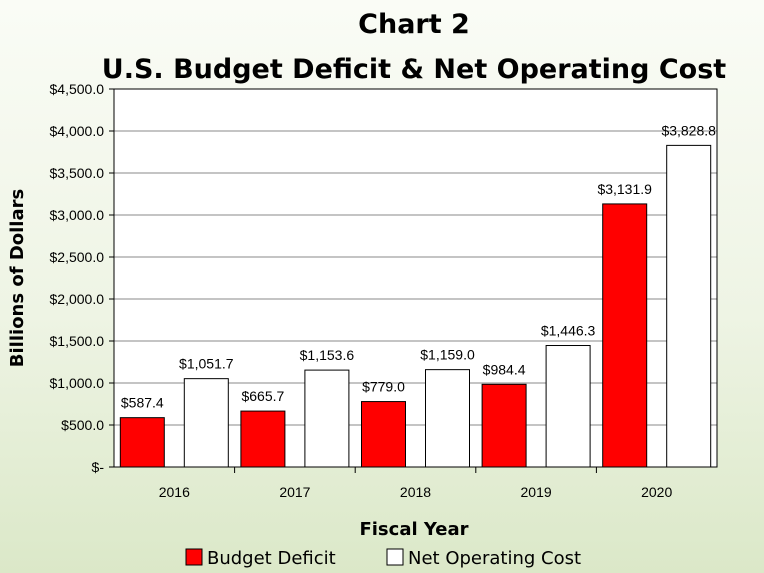 Image resolution: width=764 pixels, height=573 pixels. What do you see at coordinates (327, 355) in the screenshot?
I see `data-label-net-operating-cost-2017: $1,153.6` at bounding box center [327, 355].